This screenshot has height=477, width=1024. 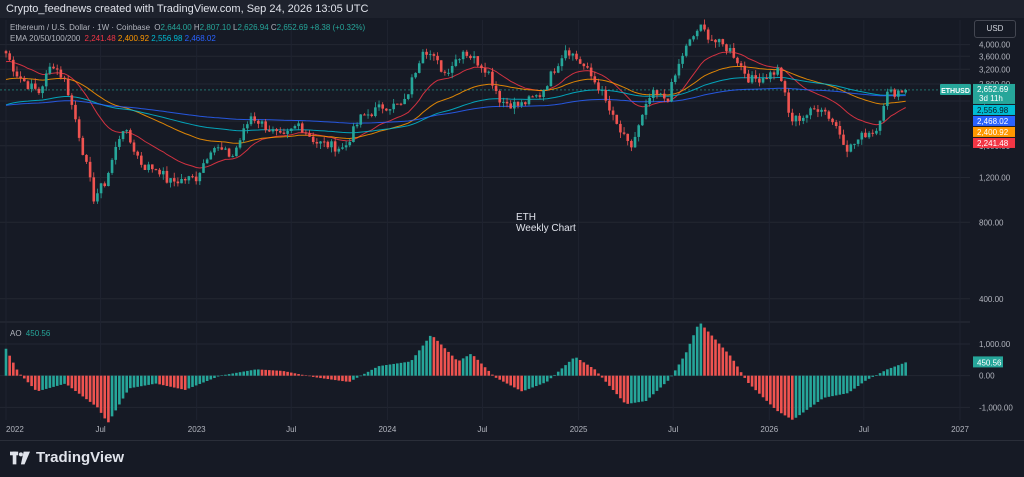 What do you see at coordinates (38, 333) in the screenshot?
I see `ao-value: 450.56` at bounding box center [38, 333].